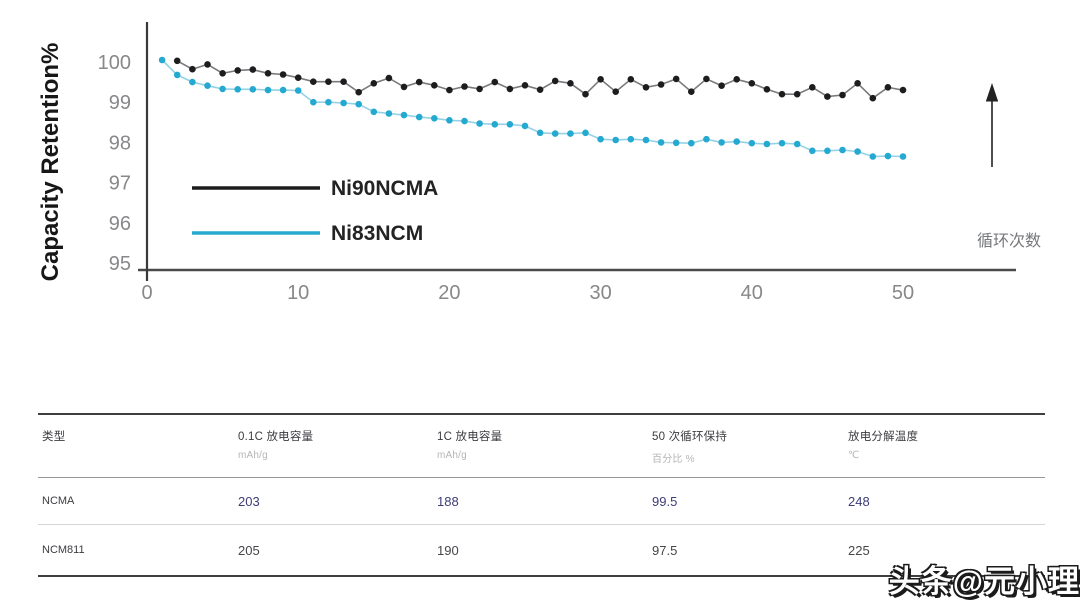 This screenshot has width=1080, height=608. What do you see at coordinates (120, 224) in the screenshot?
I see `y-tick-label: 96` at bounding box center [120, 224].